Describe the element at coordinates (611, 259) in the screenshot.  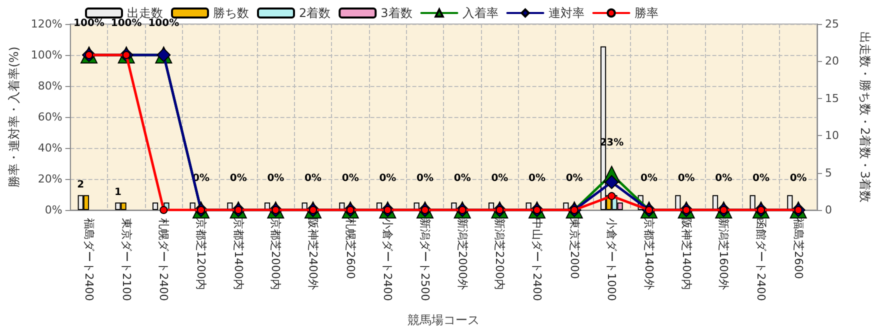
I see `x-tick-label: 小倉ダート1000` at that location.